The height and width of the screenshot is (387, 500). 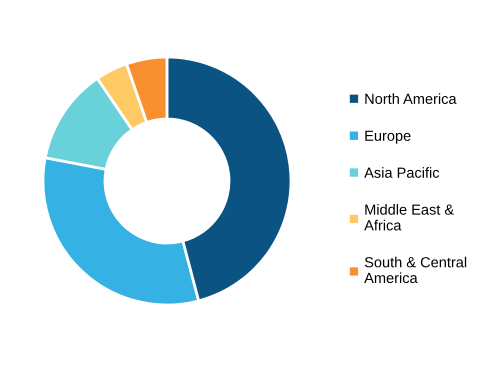 What do you see at coordinates (411, 98) in the screenshot?
I see `legend-label: North America` at bounding box center [411, 98].